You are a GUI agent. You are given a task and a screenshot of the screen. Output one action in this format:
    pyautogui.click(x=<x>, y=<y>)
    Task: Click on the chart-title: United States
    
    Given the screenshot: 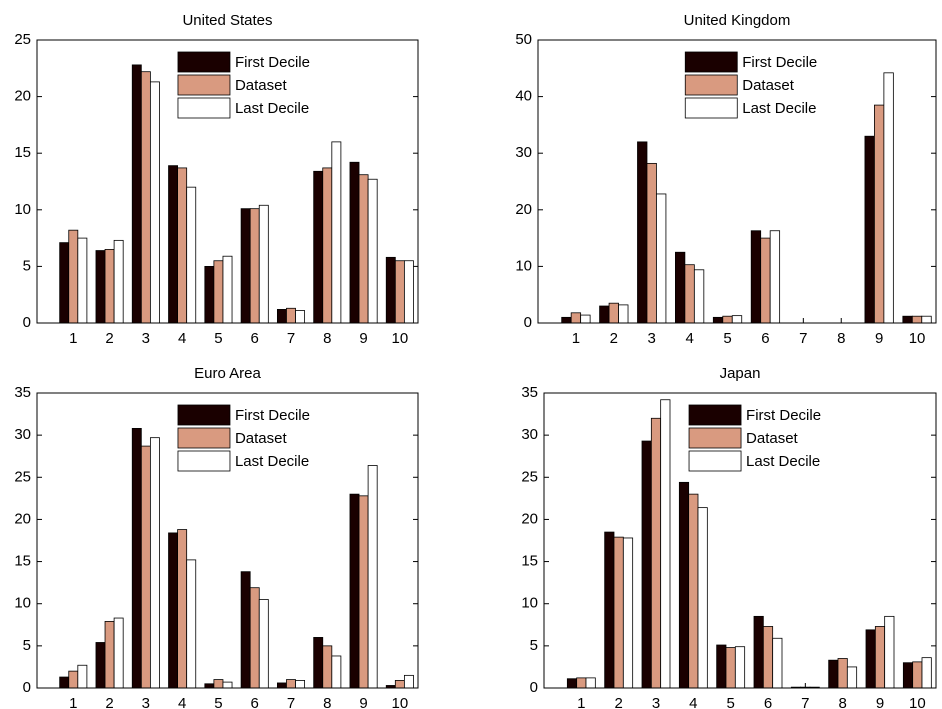 What is the action you would take?
    pyautogui.click(x=227, y=20)
    